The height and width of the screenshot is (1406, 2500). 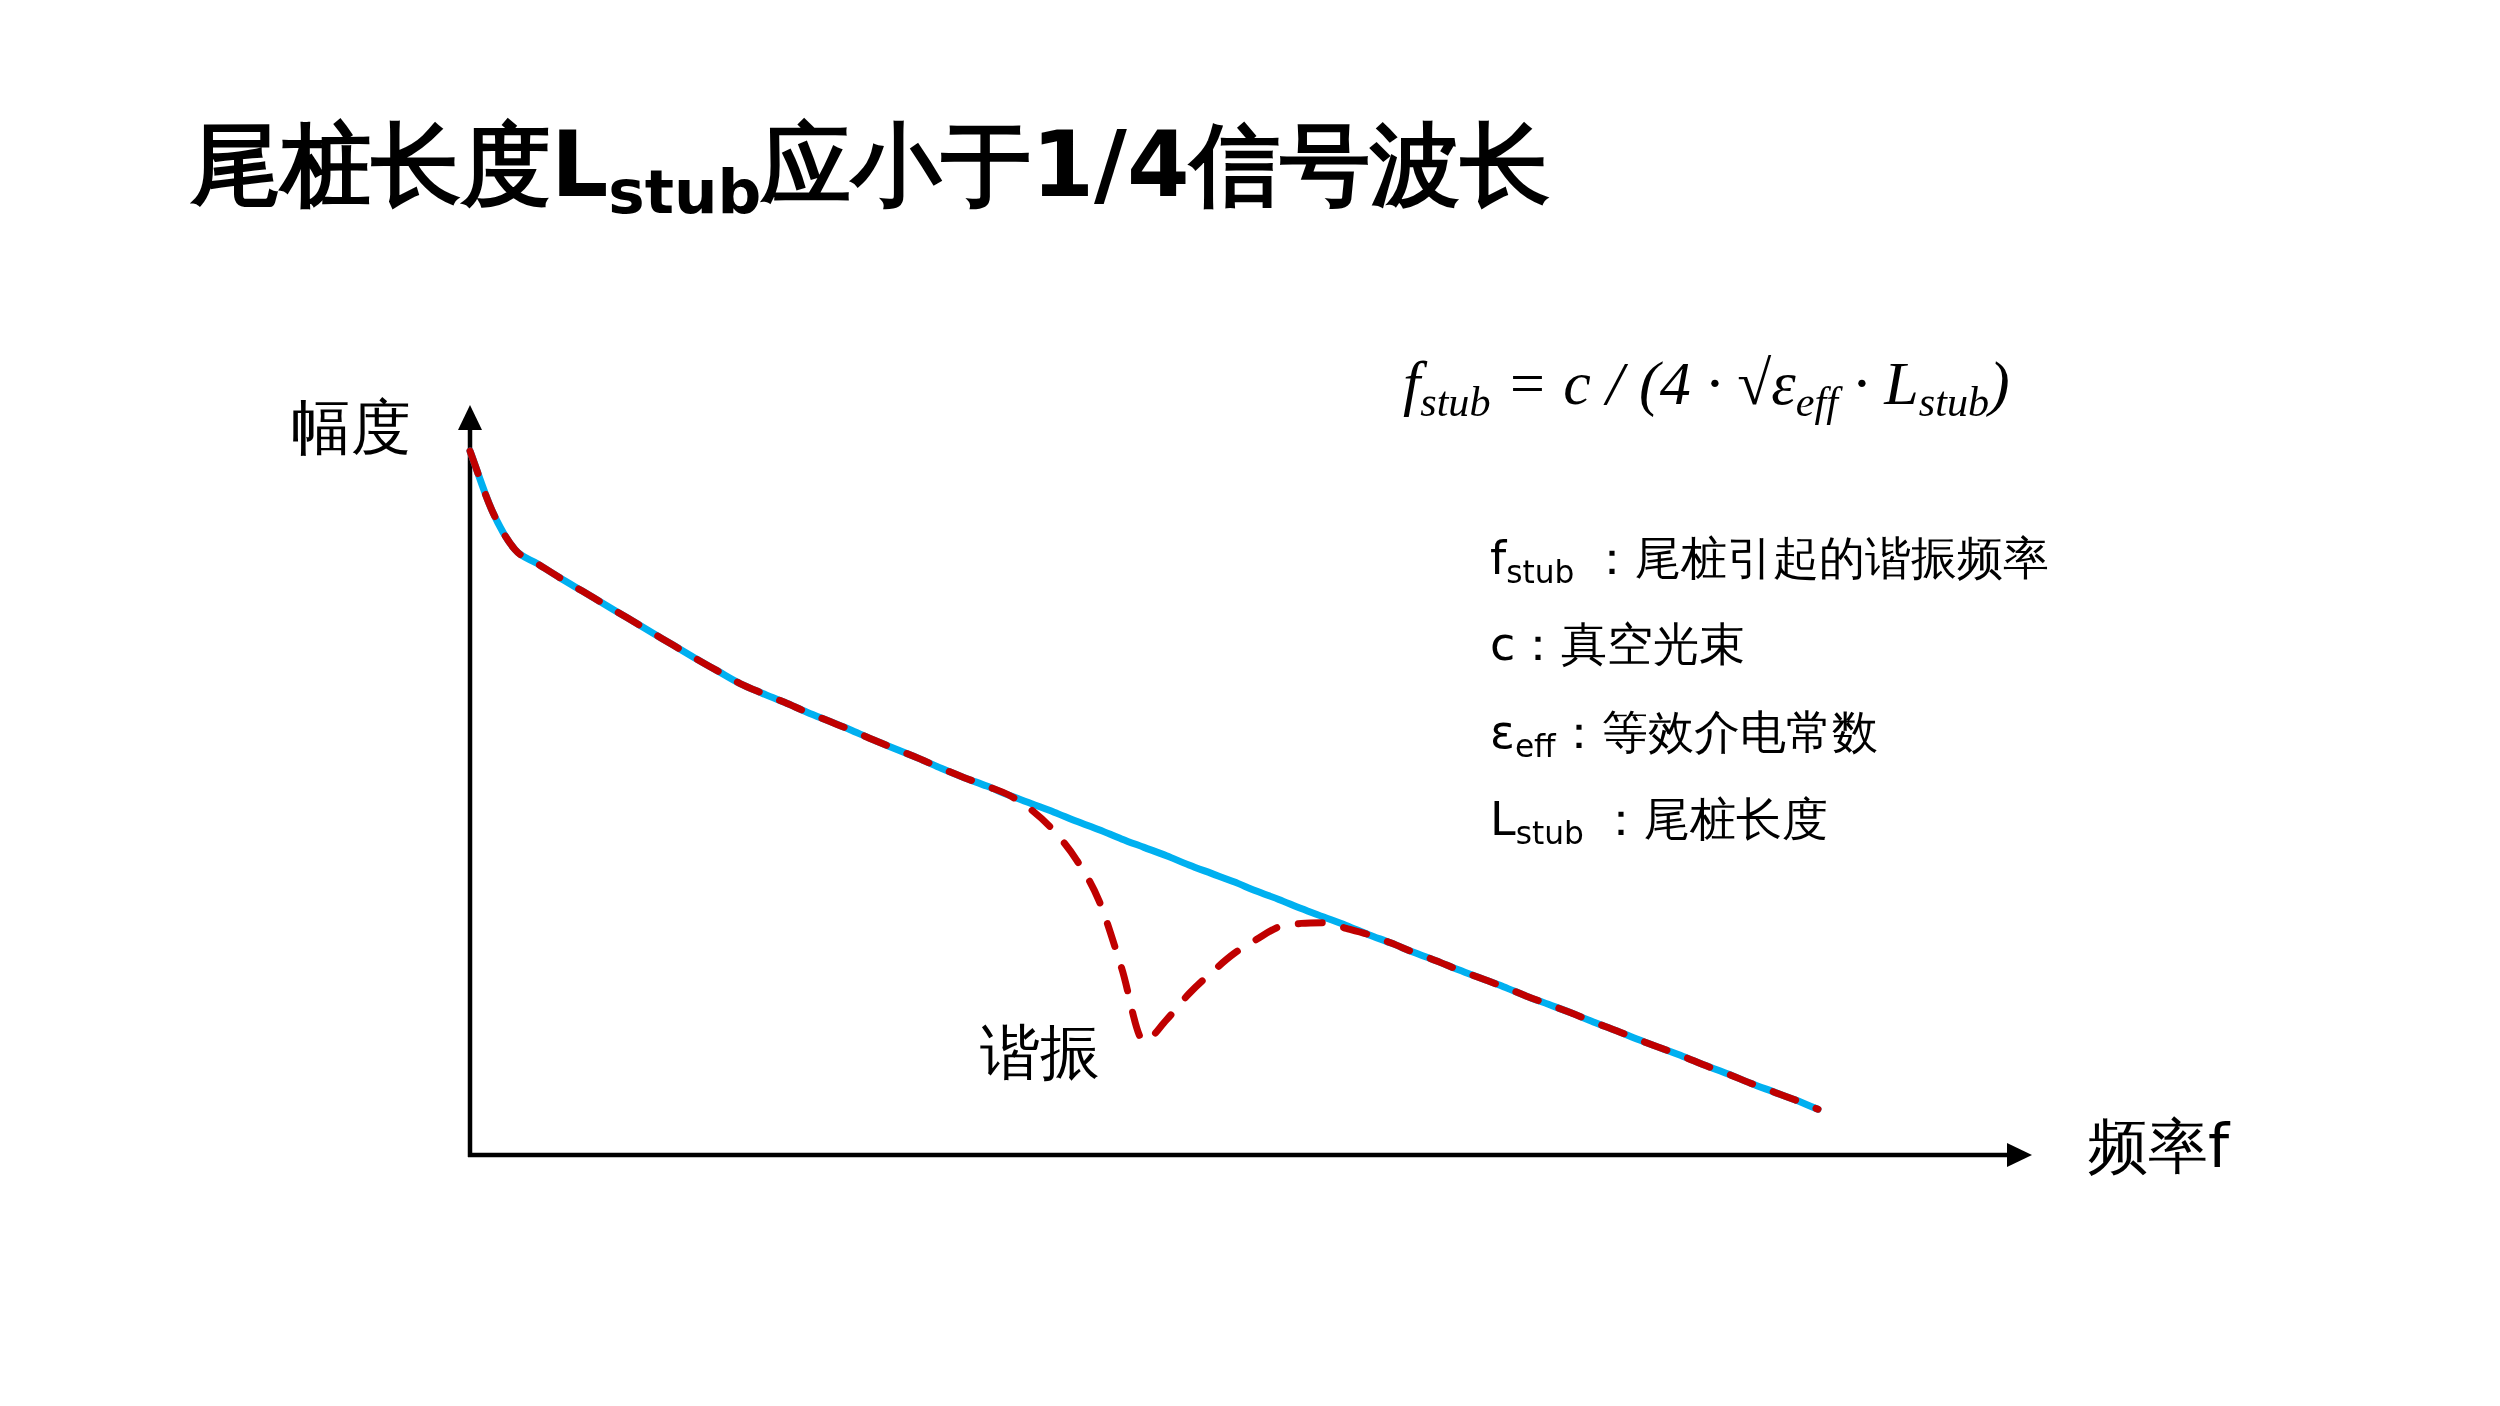 What do you see at coordinates (2159, 1146) in the screenshot?
I see `x-axis-title: 频率f` at bounding box center [2159, 1146].